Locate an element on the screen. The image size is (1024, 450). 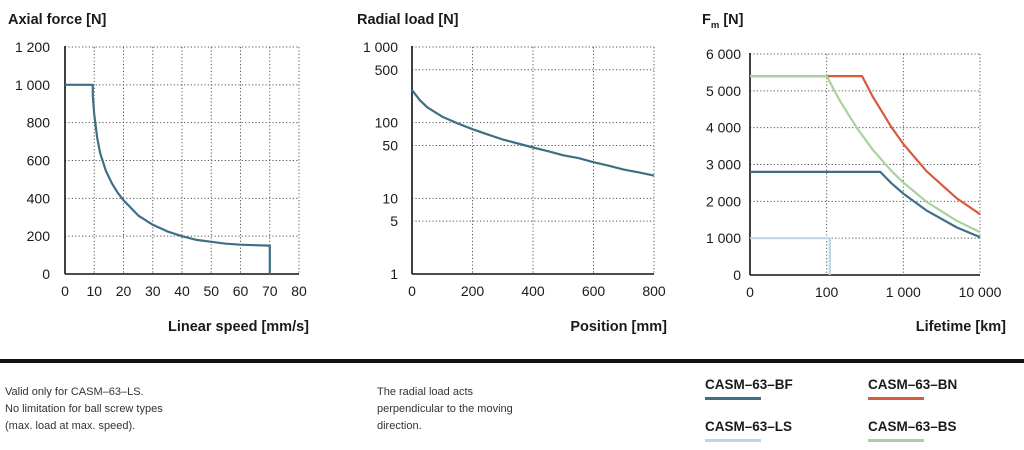
chart-title-lifetime: Fm [N] is located at coordinates (723, 21).